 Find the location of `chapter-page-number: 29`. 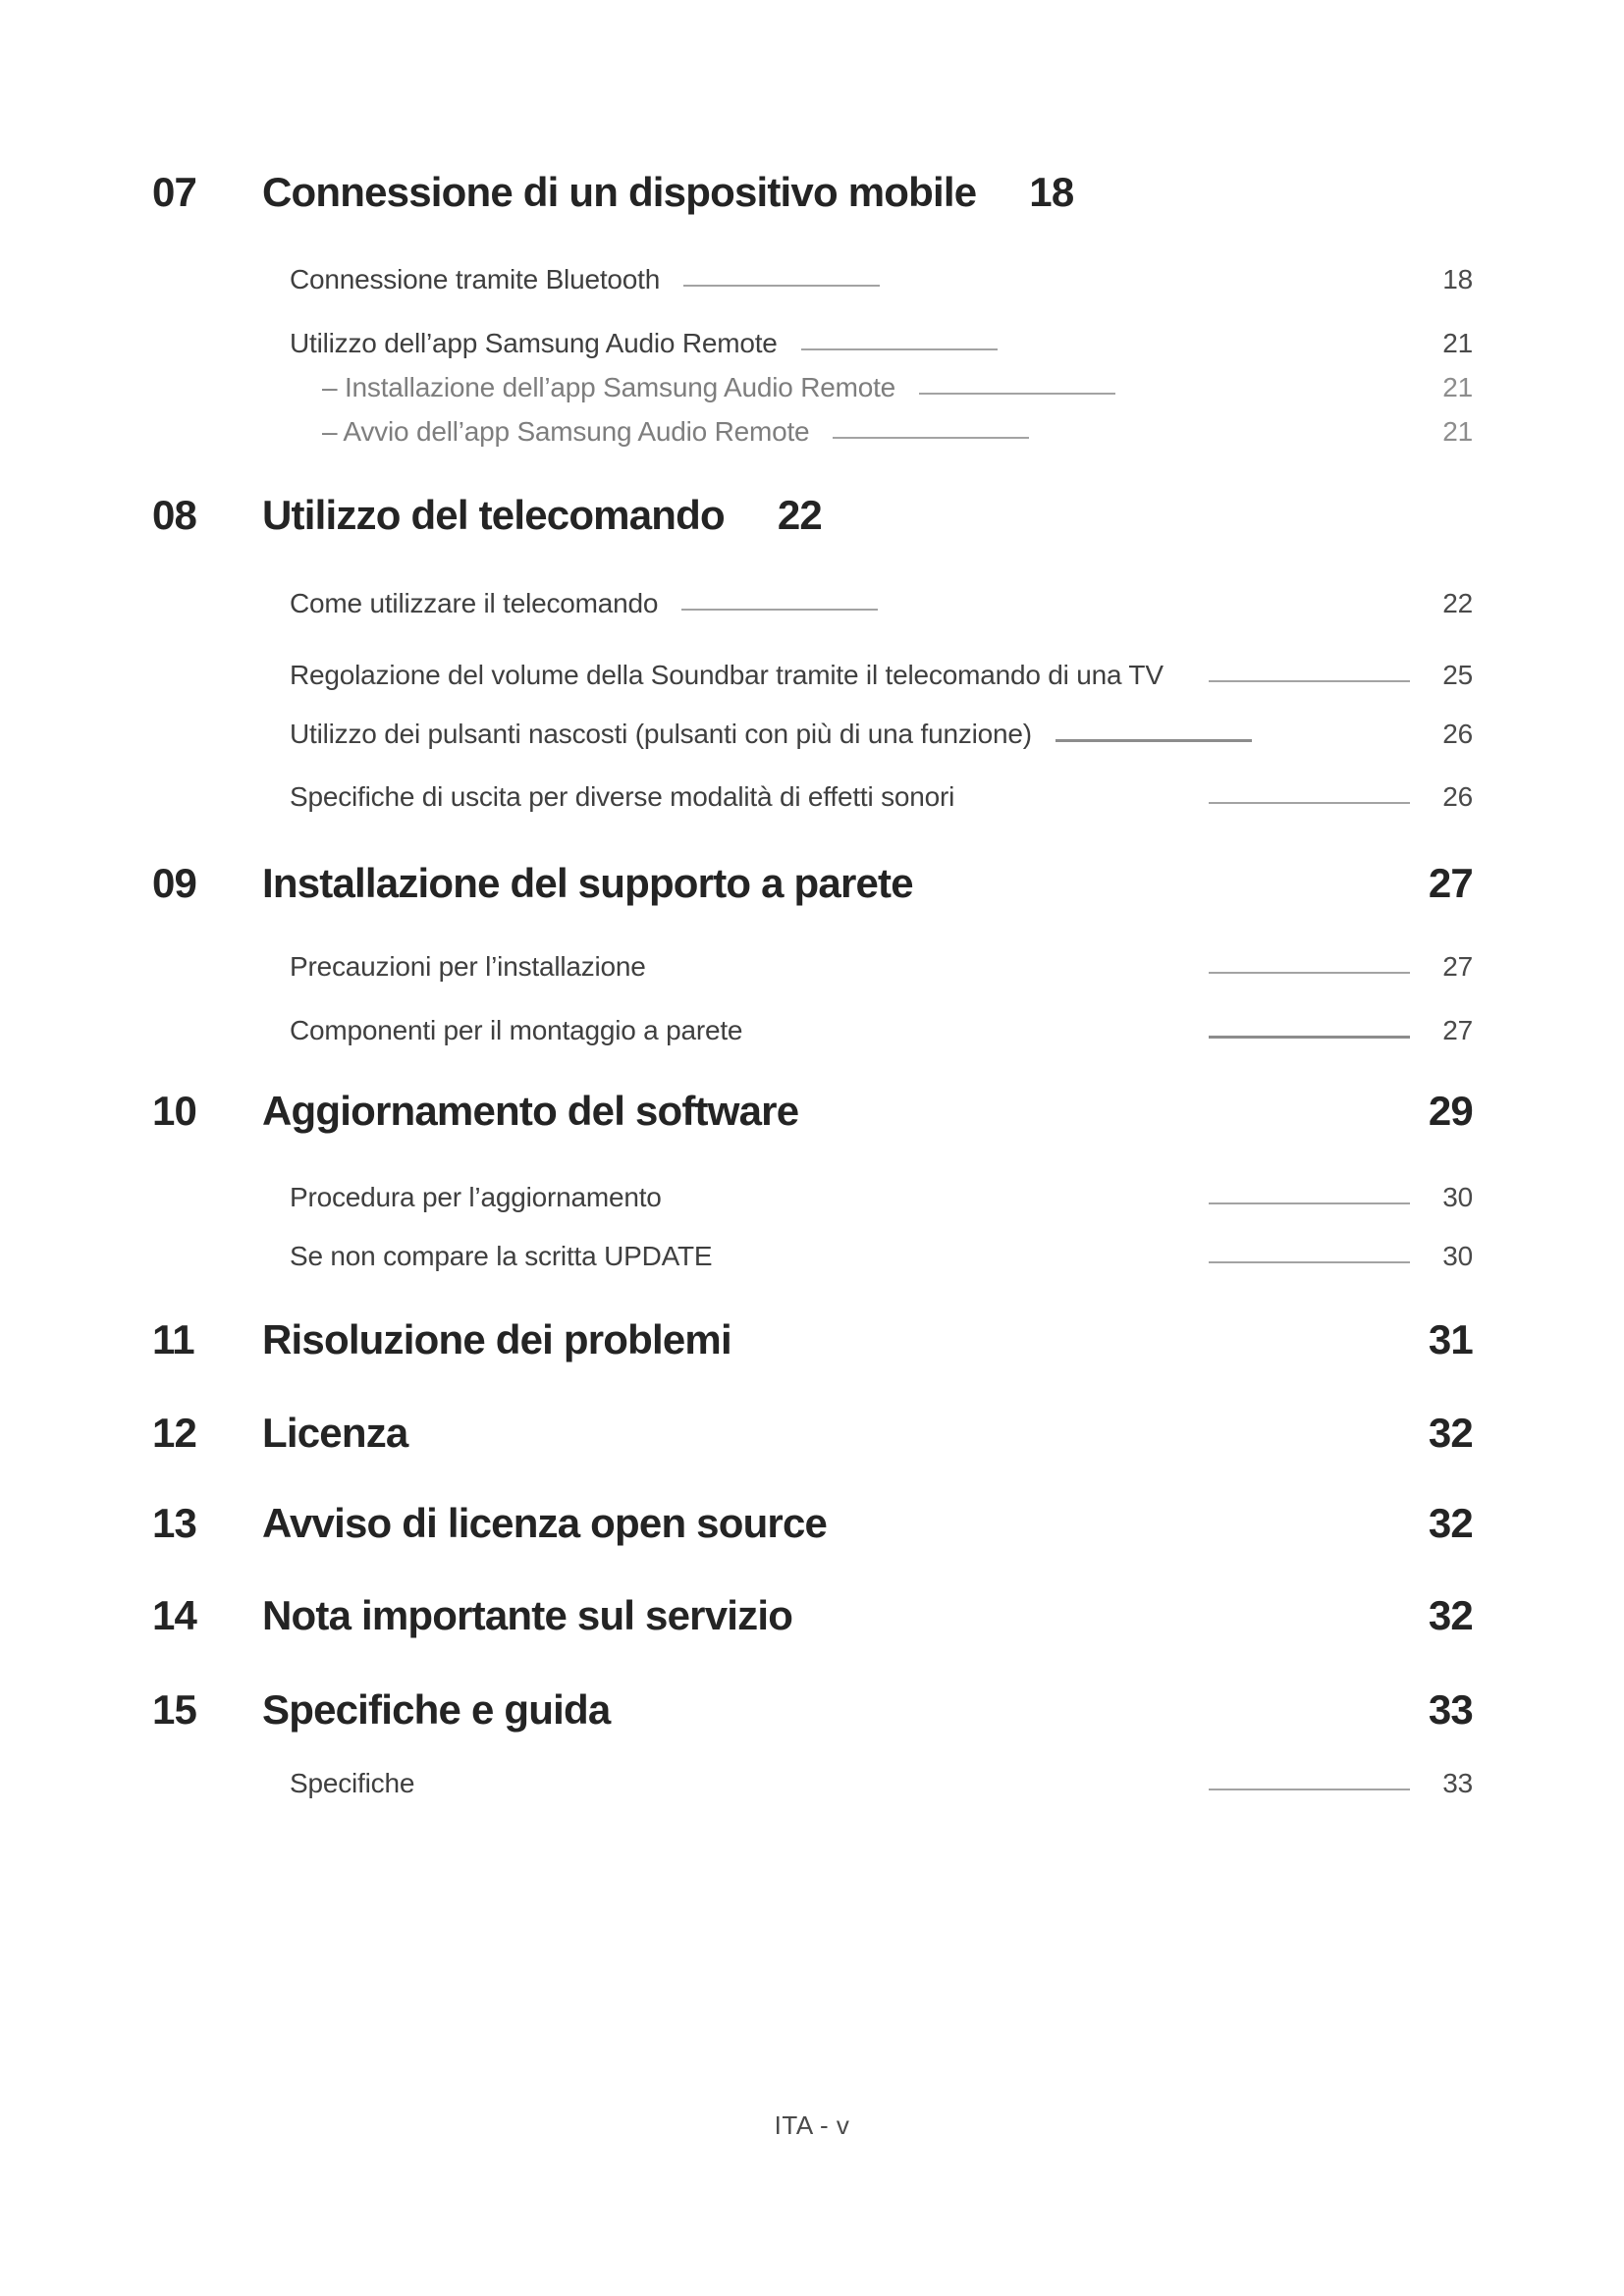

chapter-page-number: 29 is located at coordinates (1451, 1111).